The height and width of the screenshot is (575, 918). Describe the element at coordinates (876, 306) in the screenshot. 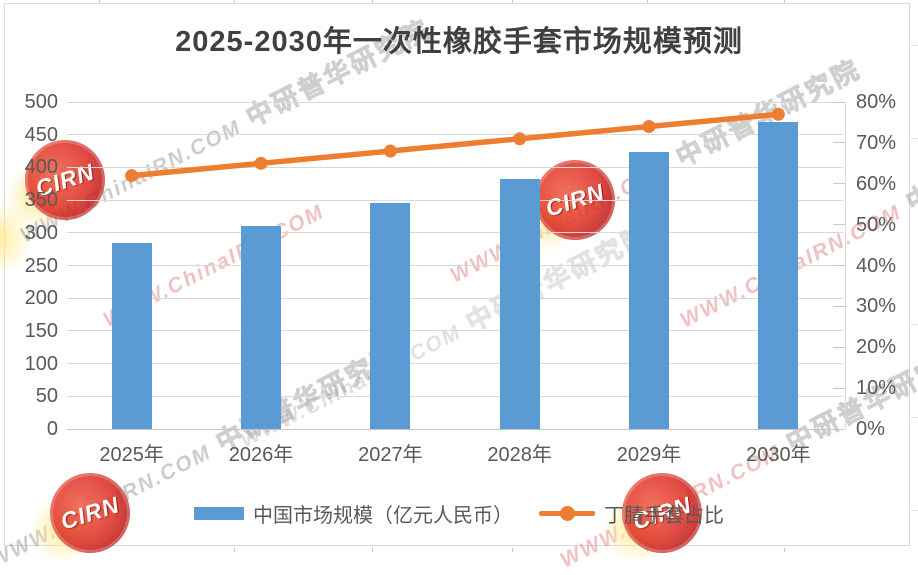

I see `right-axis-tick-label: 30%` at that location.